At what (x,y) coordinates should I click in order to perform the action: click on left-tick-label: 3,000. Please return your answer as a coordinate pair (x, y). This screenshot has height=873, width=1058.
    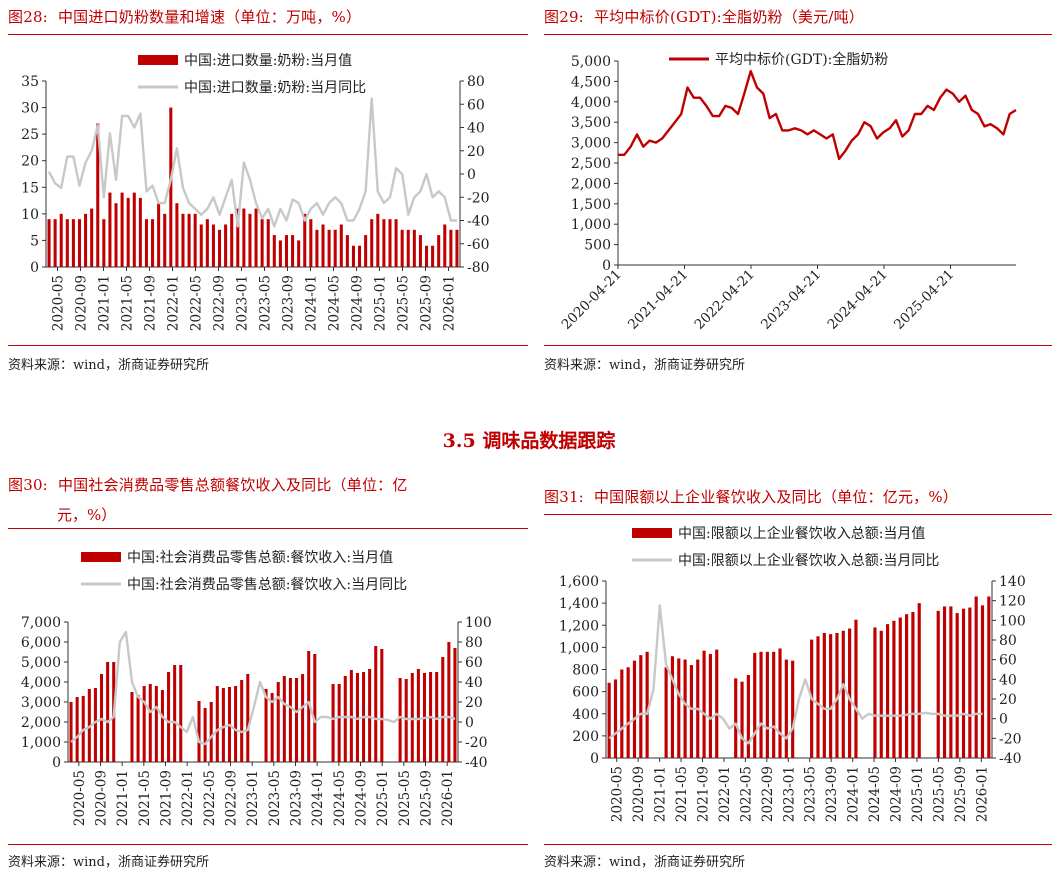
    Looking at the image, I should click on (41, 703).